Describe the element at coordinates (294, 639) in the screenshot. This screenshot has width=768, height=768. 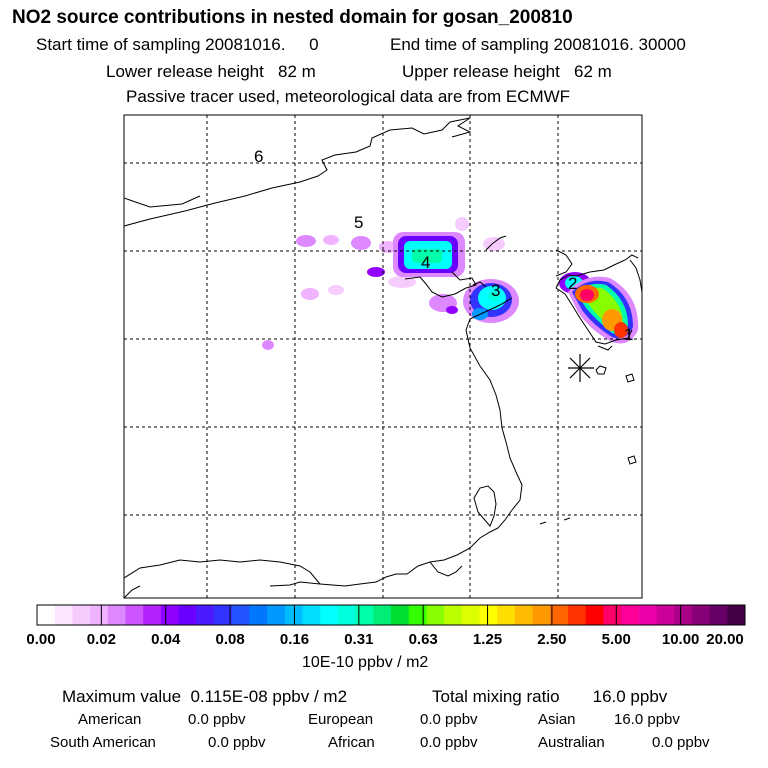
I see `colorbar-tick-label: 0.16` at that location.